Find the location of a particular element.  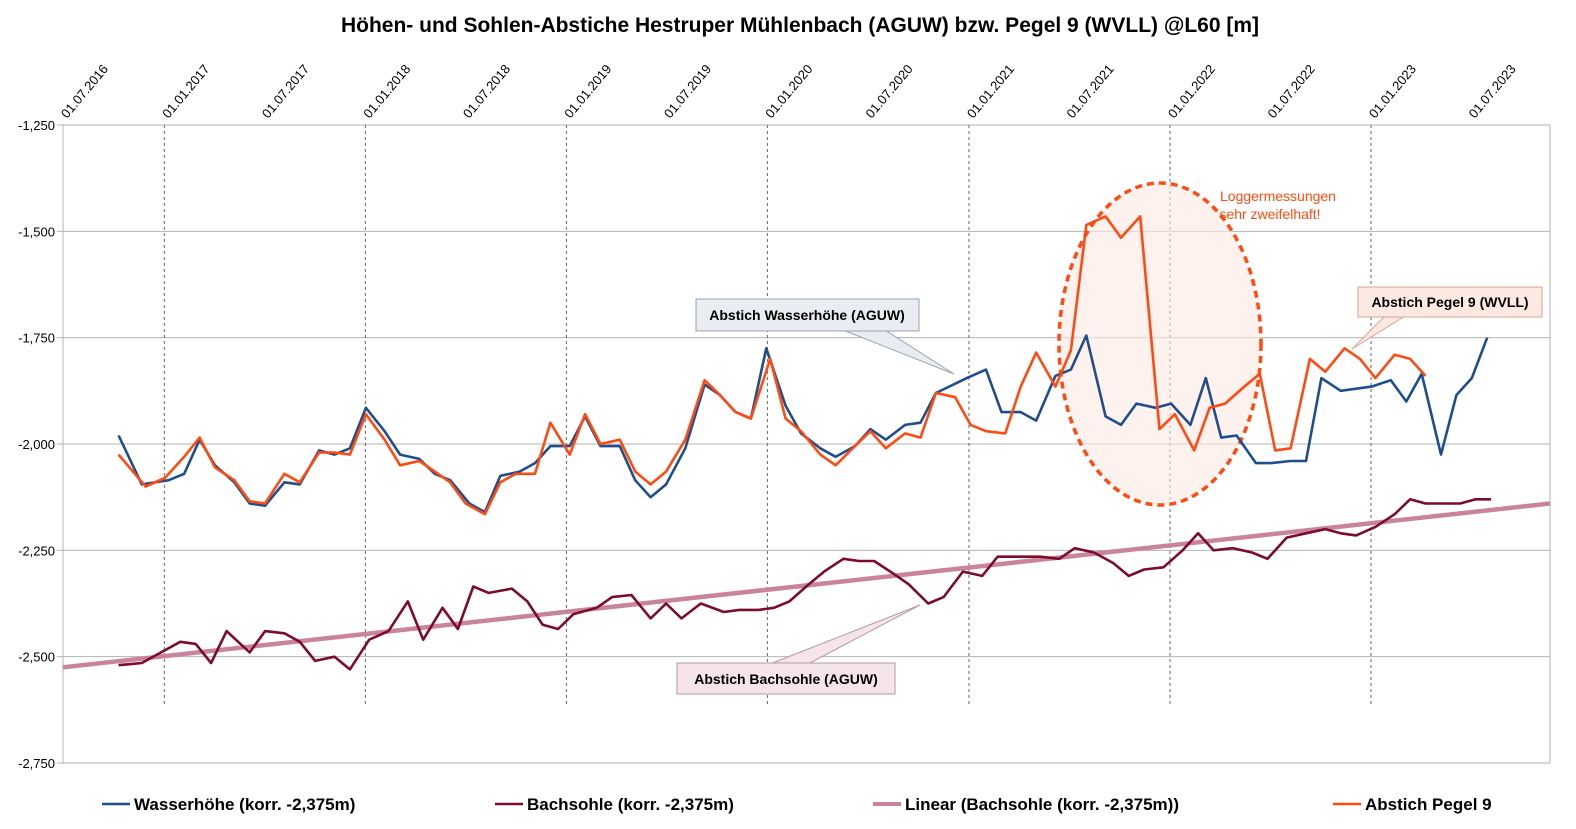

x-tick-label: 01.01.2018 is located at coordinates (386, 90).